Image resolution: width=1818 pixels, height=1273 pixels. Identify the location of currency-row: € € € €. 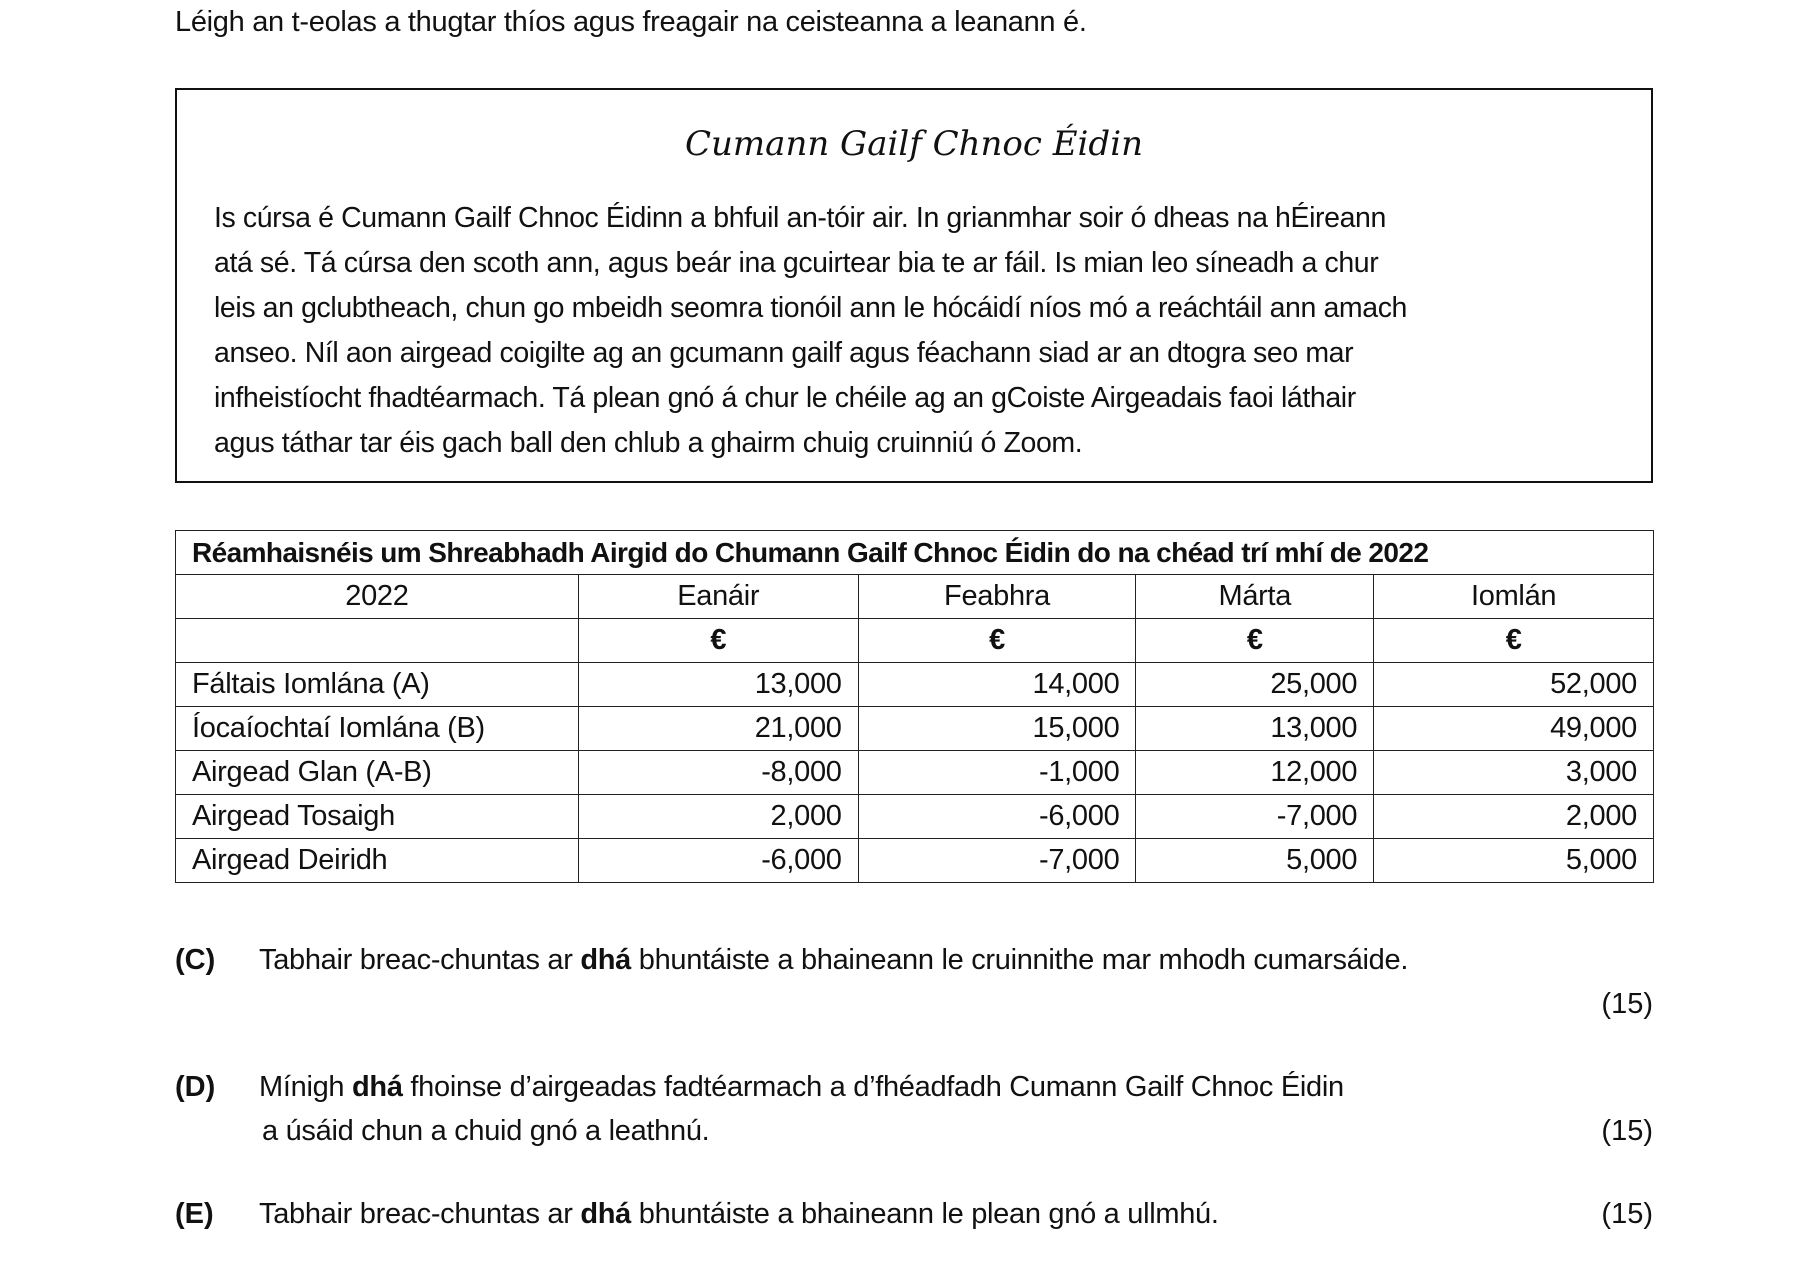
(914, 640).